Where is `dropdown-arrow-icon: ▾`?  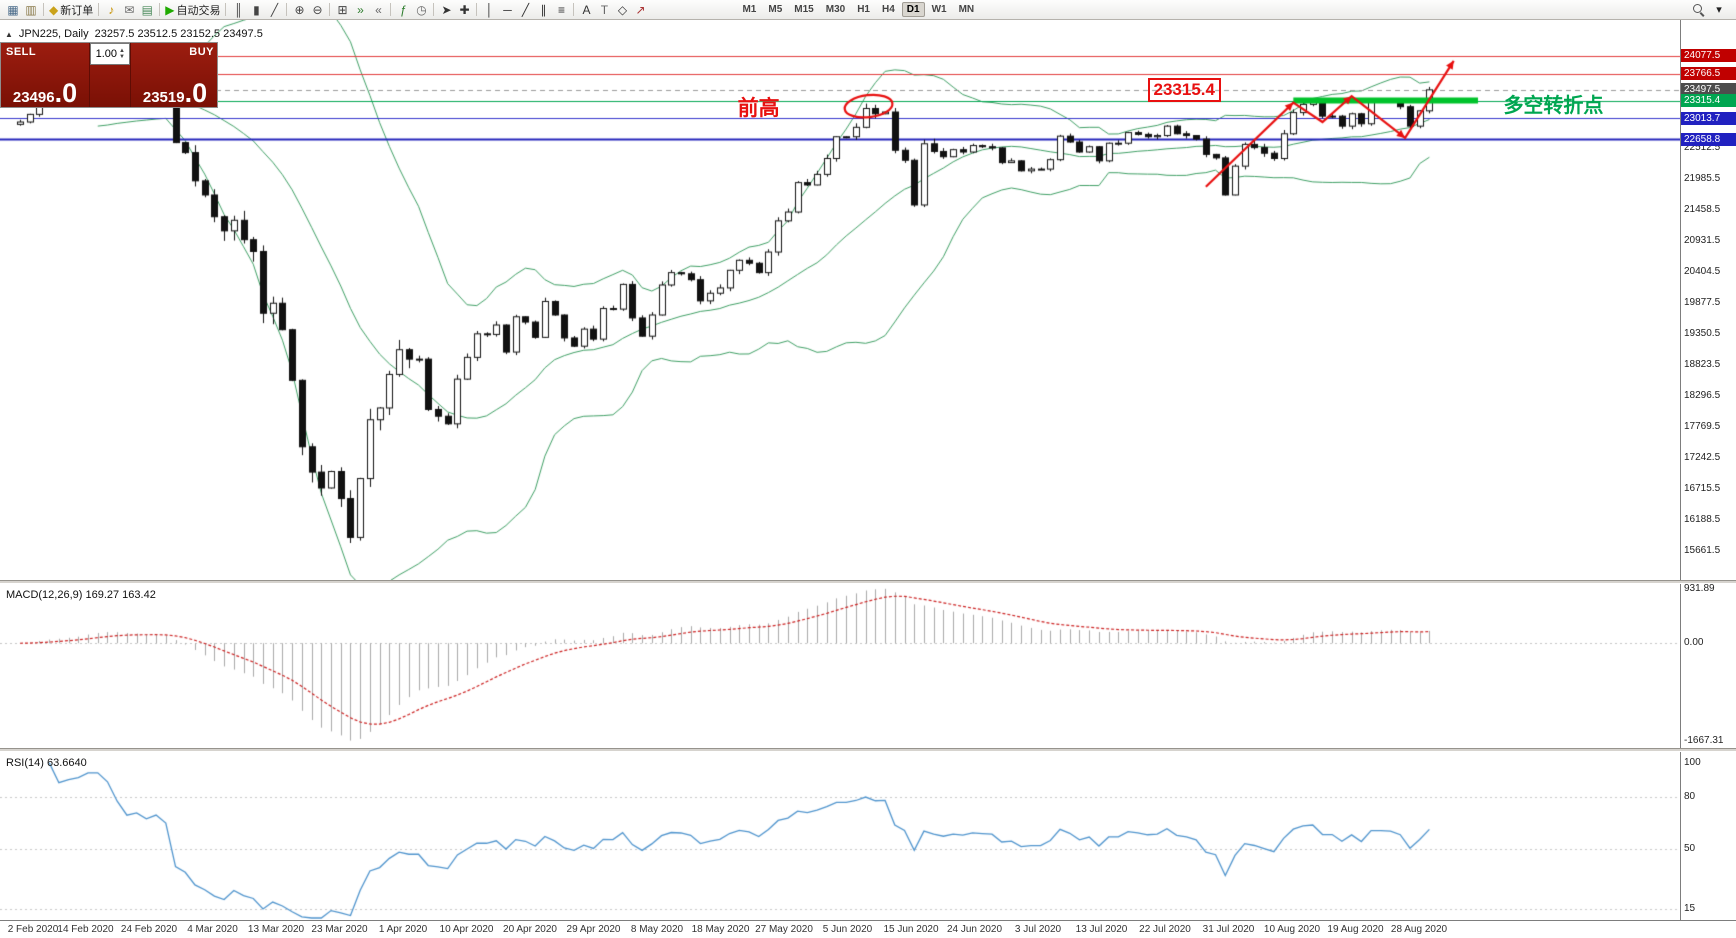
dropdown-arrow-icon: ▾ is located at coordinates (1719, 10).